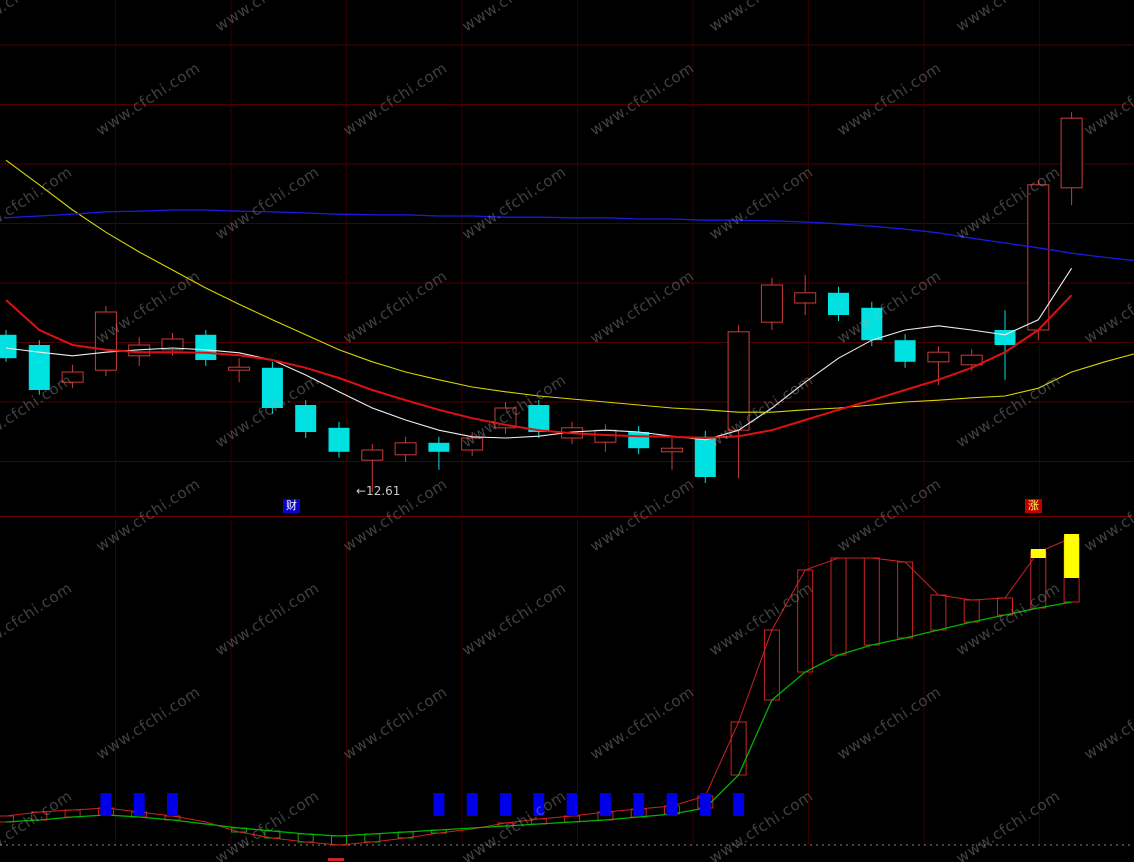  What do you see at coordinates (378, 491) in the screenshot?
I see `low-price-annotation: ←12.61` at bounding box center [378, 491].